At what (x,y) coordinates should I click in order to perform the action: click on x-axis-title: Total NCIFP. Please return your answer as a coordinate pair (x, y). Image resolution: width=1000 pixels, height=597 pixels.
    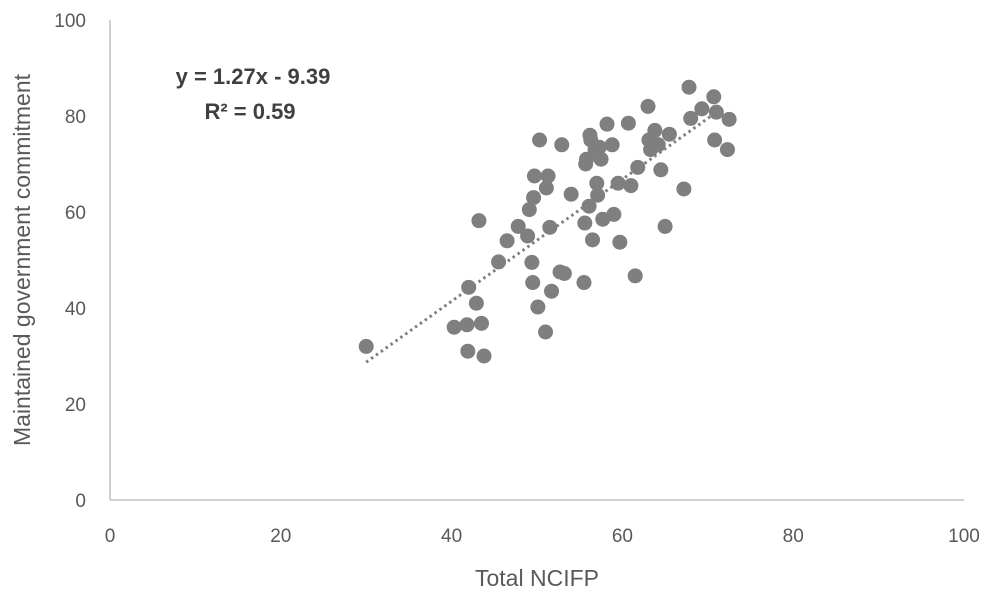
    Looking at the image, I should click on (537, 578).